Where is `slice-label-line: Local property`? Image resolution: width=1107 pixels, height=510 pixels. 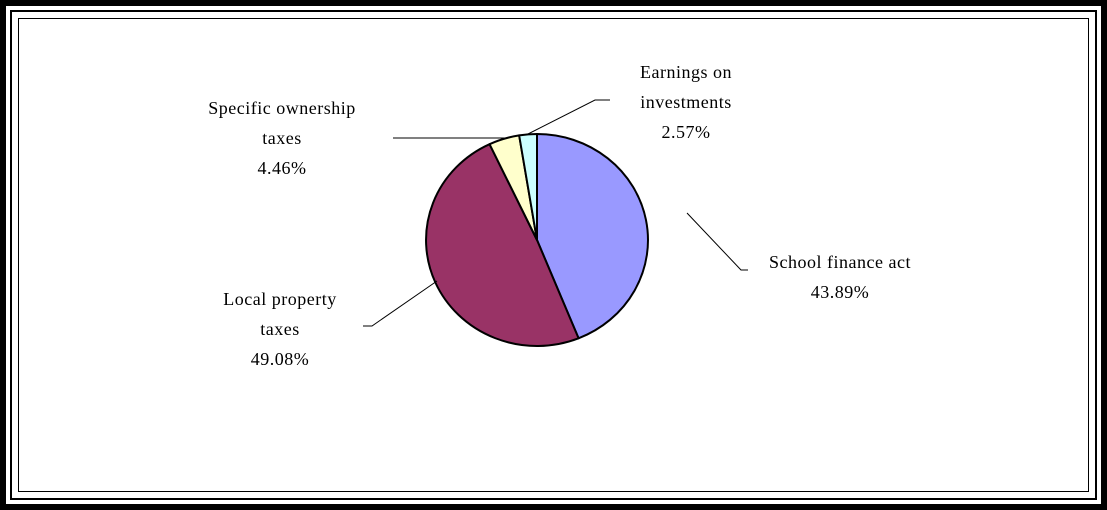 slice-label-line: Local property is located at coordinates (279, 299).